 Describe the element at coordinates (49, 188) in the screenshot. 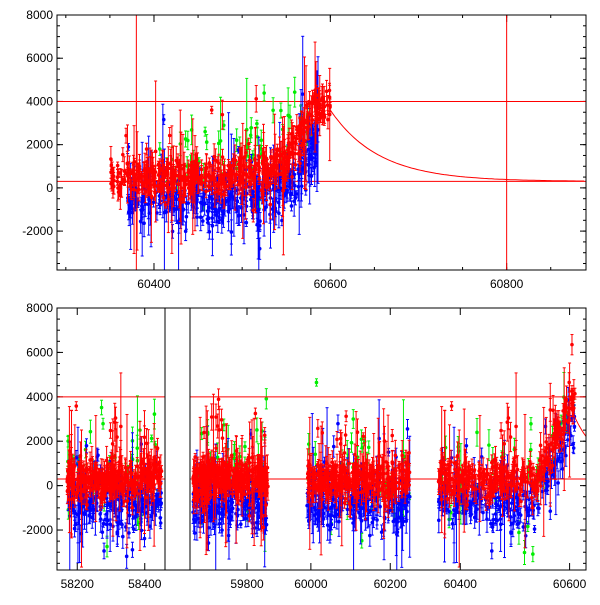

I see `top-ytick-label: 0` at that location.